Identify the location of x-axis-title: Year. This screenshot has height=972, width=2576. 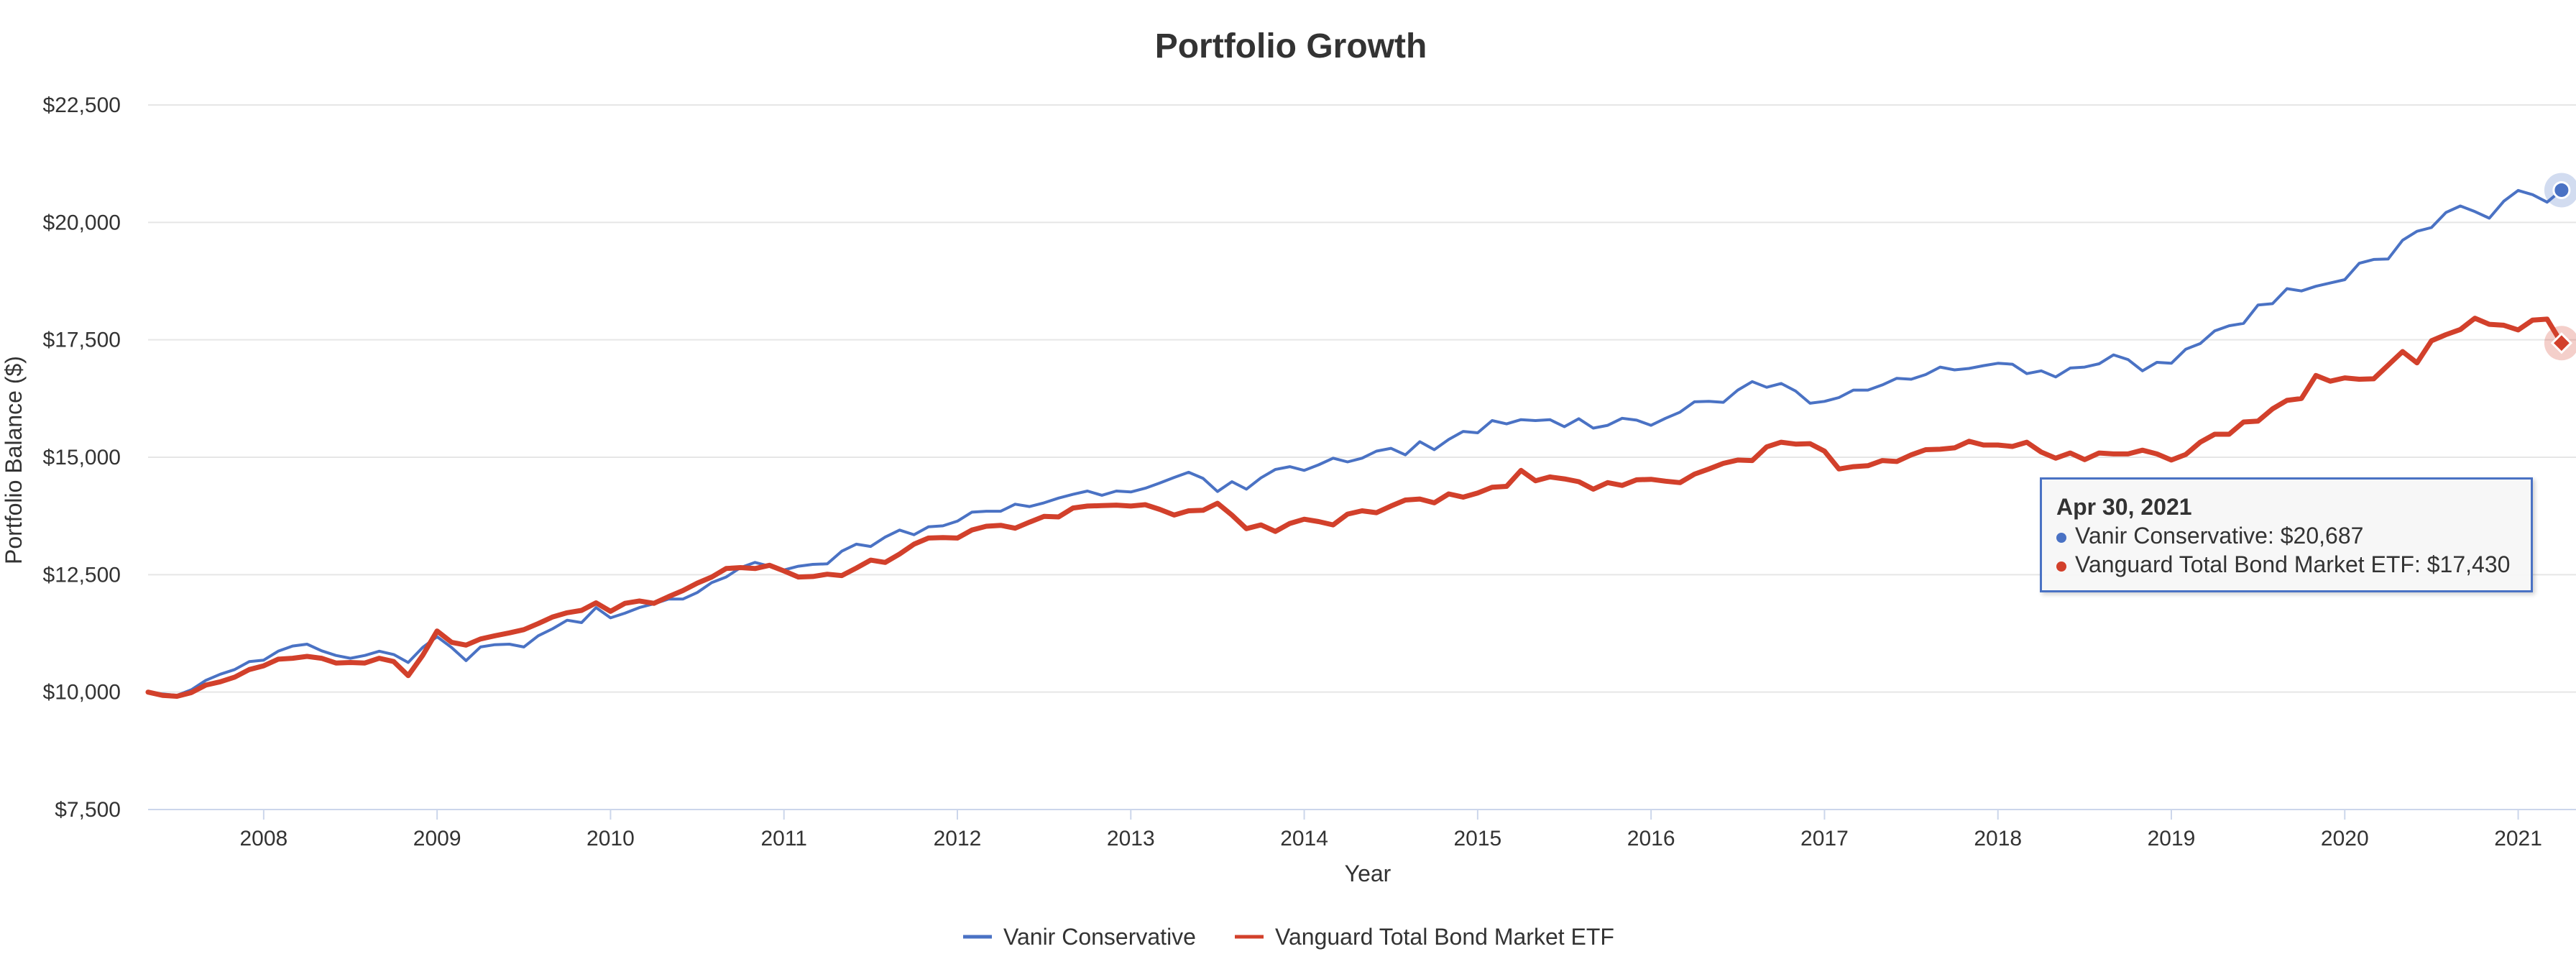
(1368, 874).